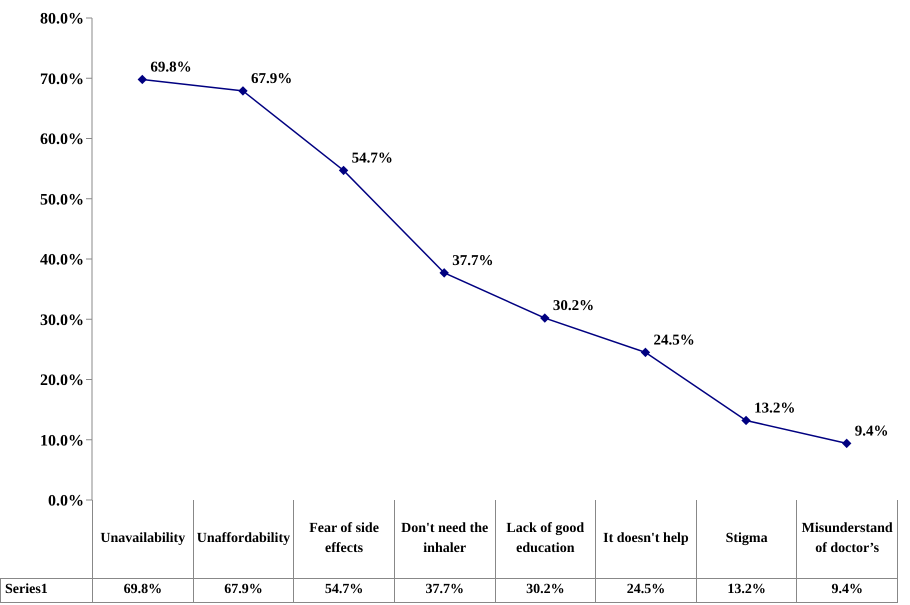  What do you see at coordinates (545, 590) in the screenshot?
I see `data-label: 30.2%` at bounding box center [545, 590].